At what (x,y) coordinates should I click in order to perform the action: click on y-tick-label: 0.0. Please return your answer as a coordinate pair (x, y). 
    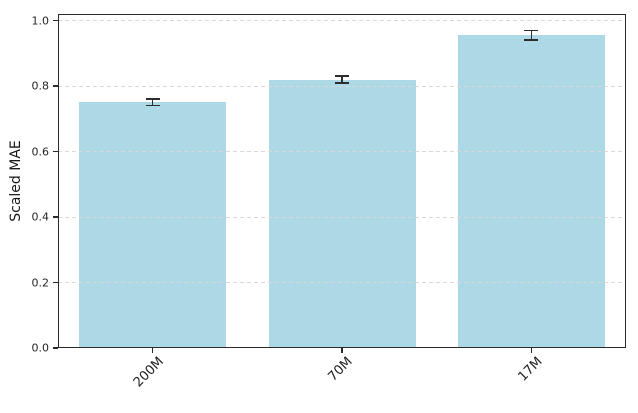
    Looking at the image, I should click on (40, 348).